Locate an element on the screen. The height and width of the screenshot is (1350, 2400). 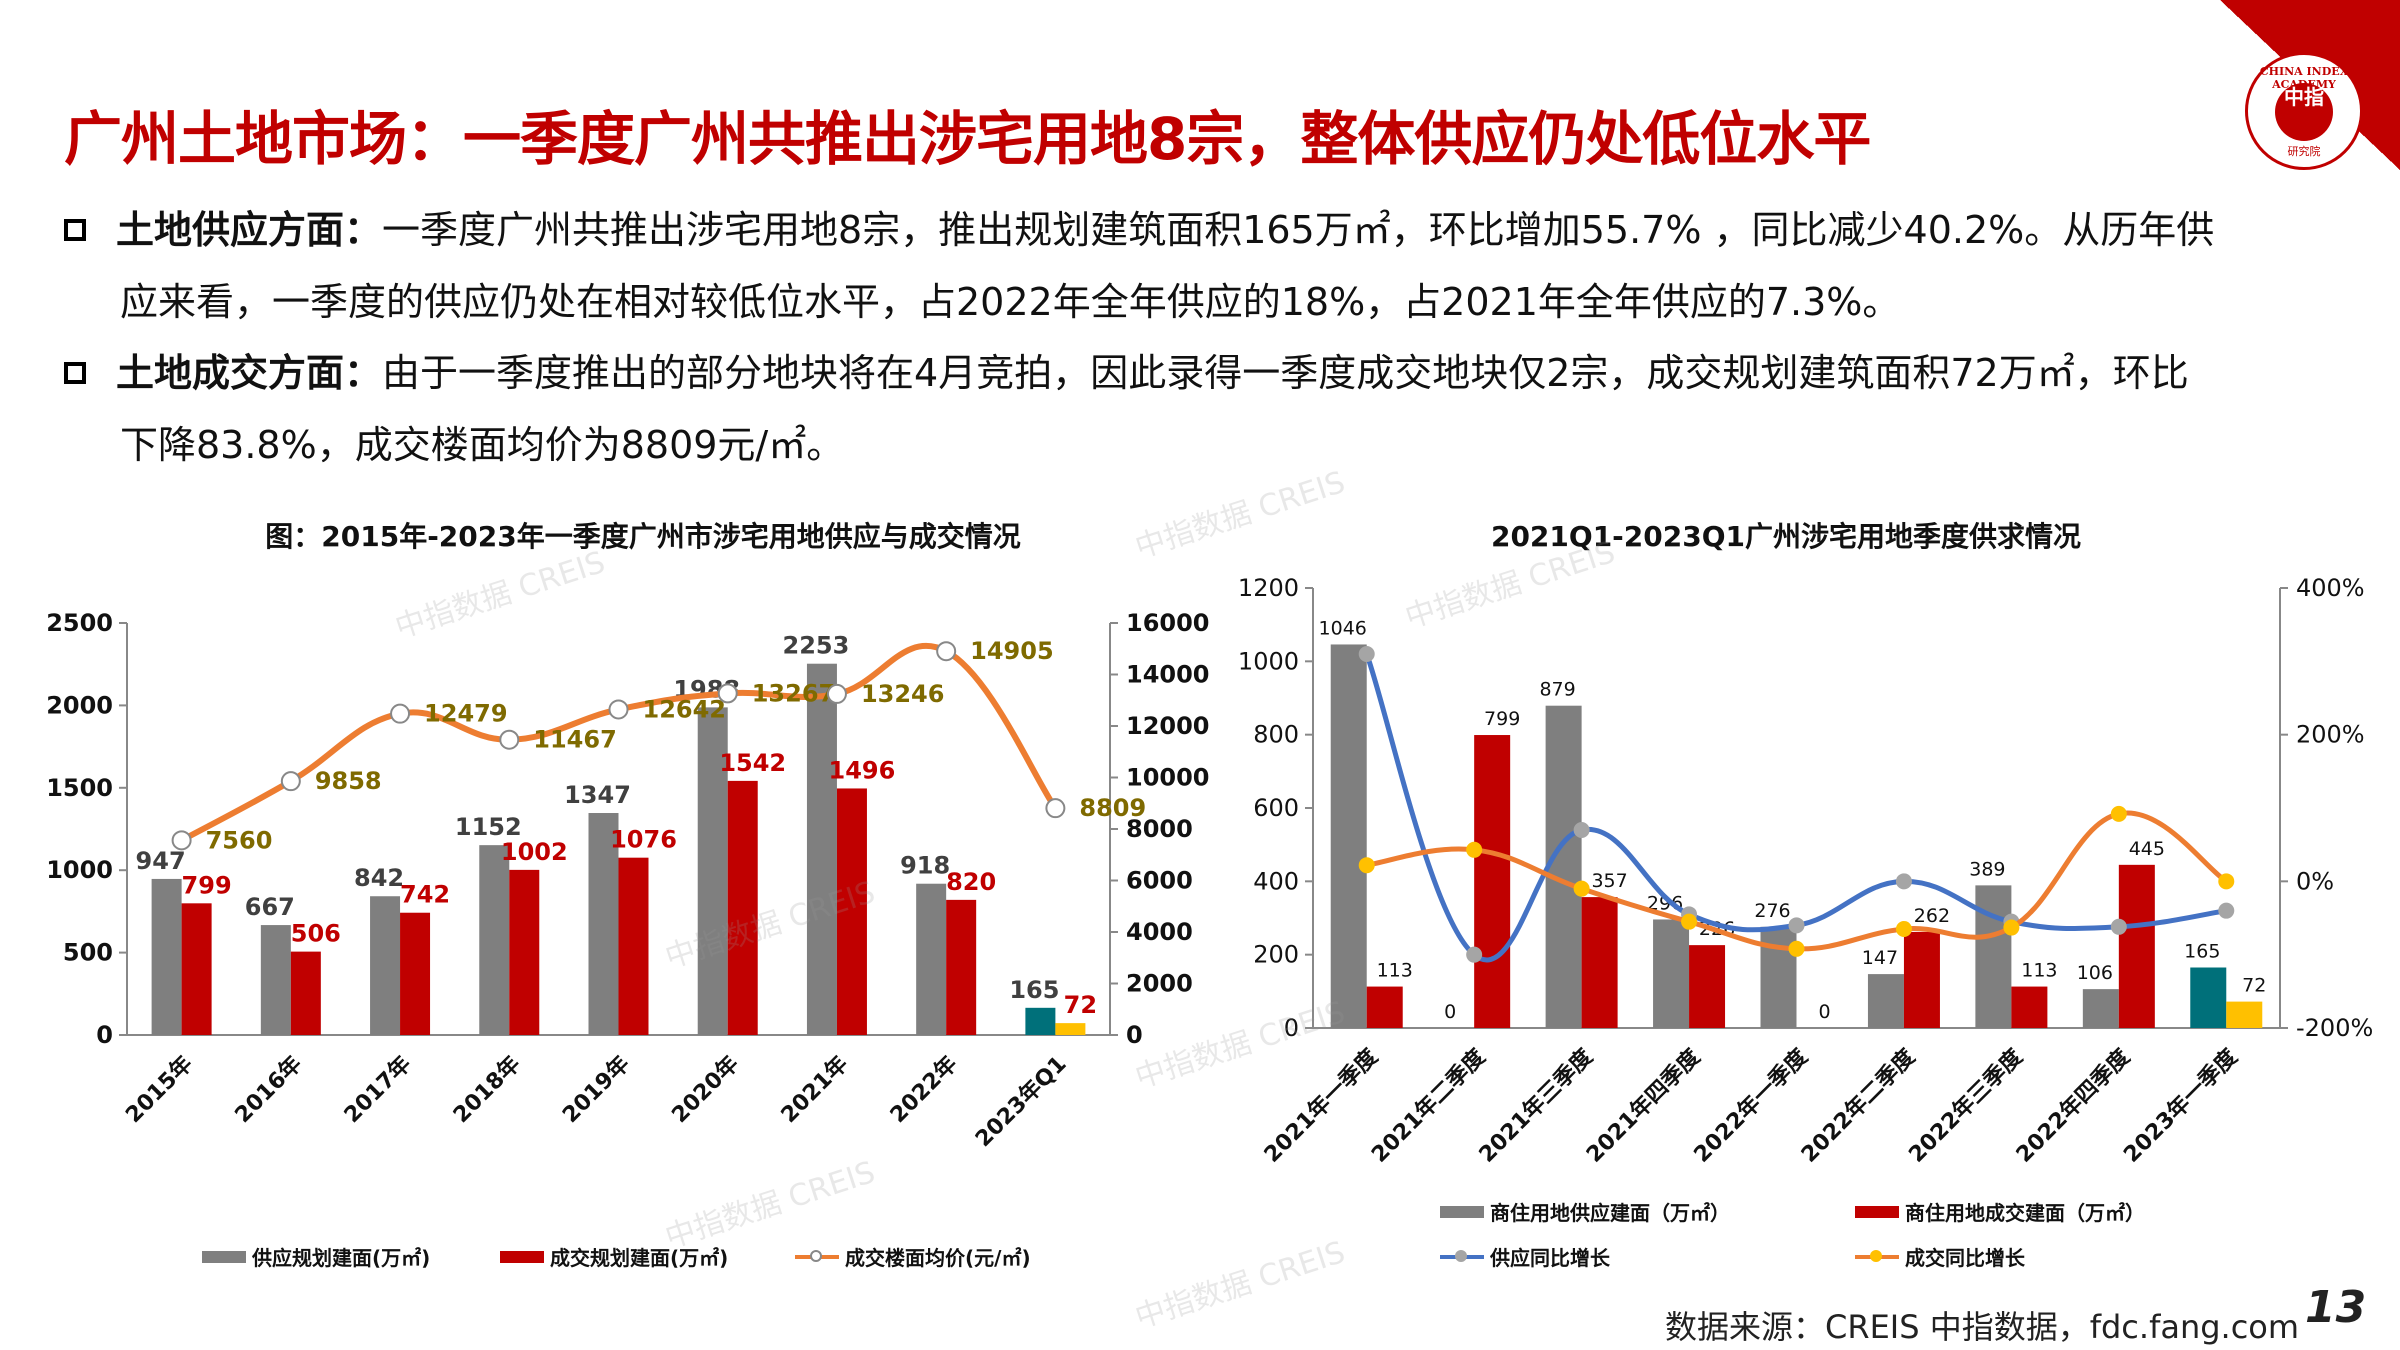
x-tick-label: 2016年 is located at coordinates (268, 1089).